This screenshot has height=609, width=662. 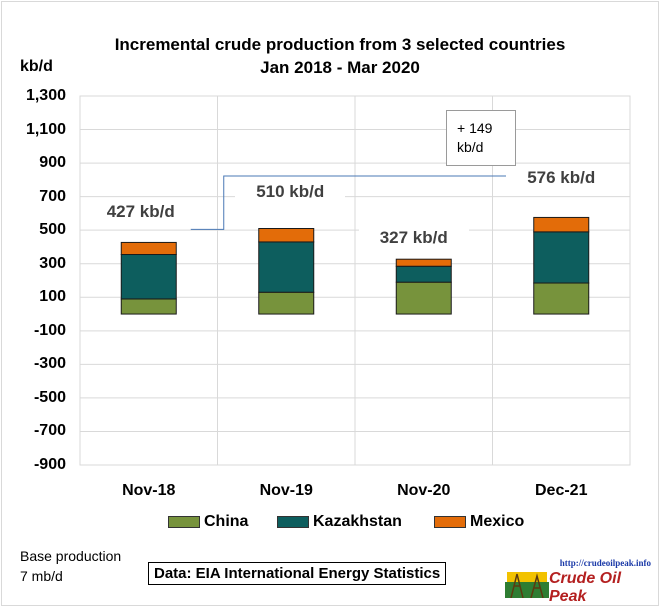 I want to click on y-tick-label: -900, so click(x=49, y=464).